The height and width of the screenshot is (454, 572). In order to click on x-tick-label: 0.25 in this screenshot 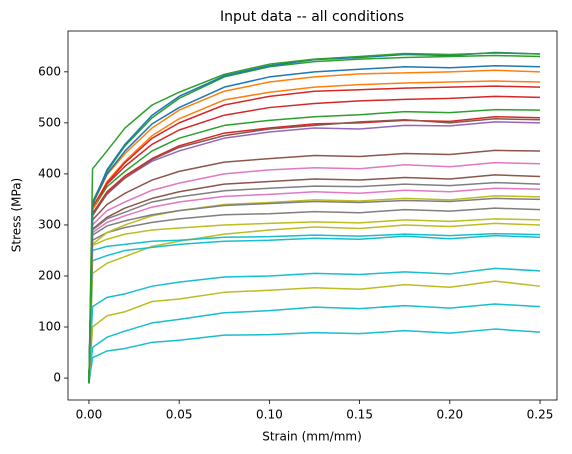, I will do `click(540, 415)`.